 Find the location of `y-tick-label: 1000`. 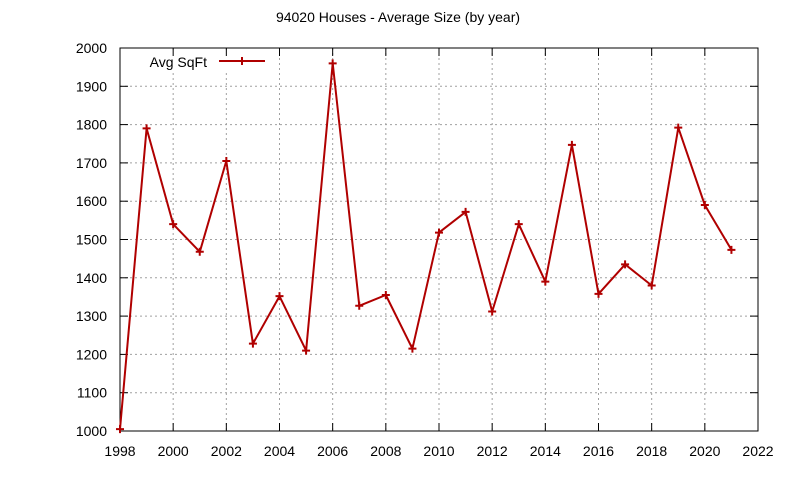

y-tick-label: 1000 is located at coordinates (91, 431).